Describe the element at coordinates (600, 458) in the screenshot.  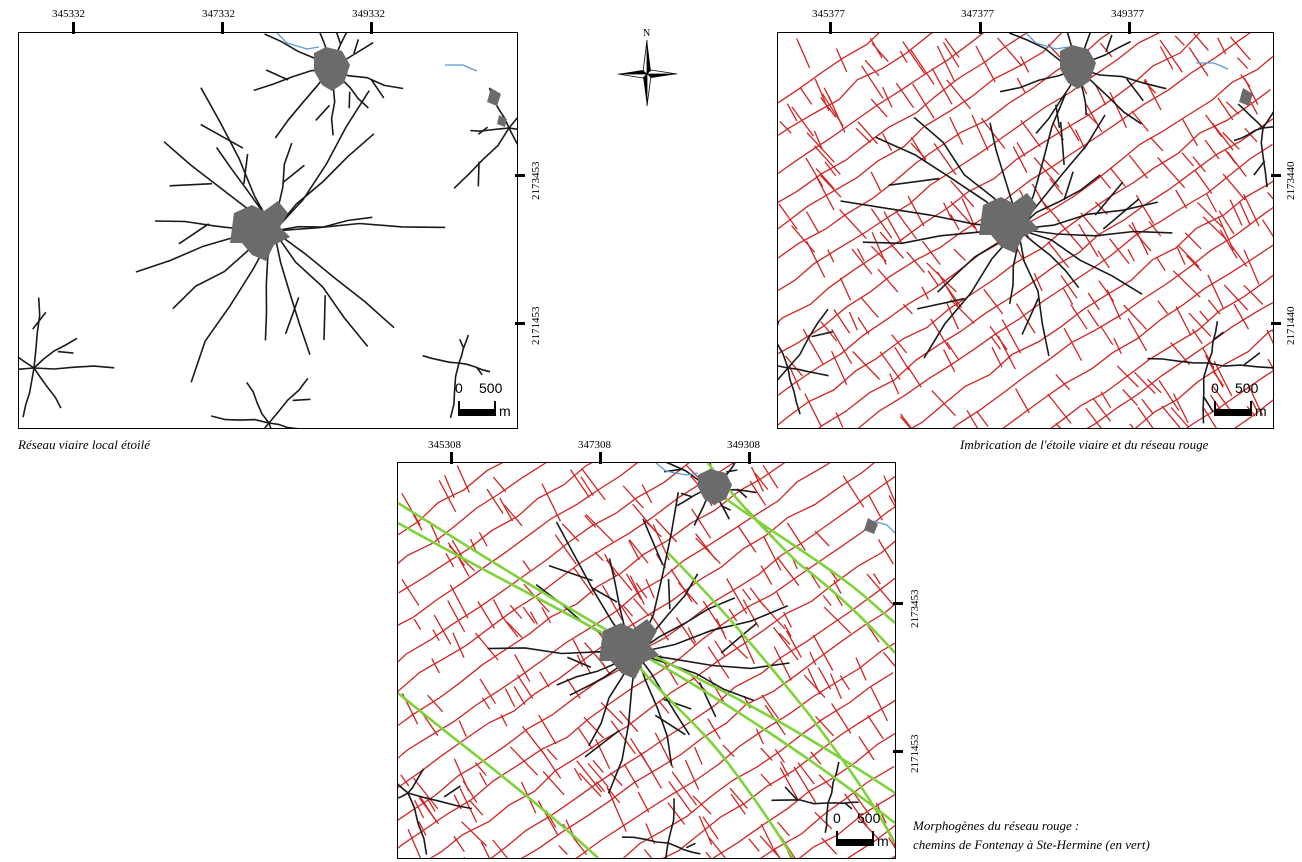
I see `x-tick` at that location.